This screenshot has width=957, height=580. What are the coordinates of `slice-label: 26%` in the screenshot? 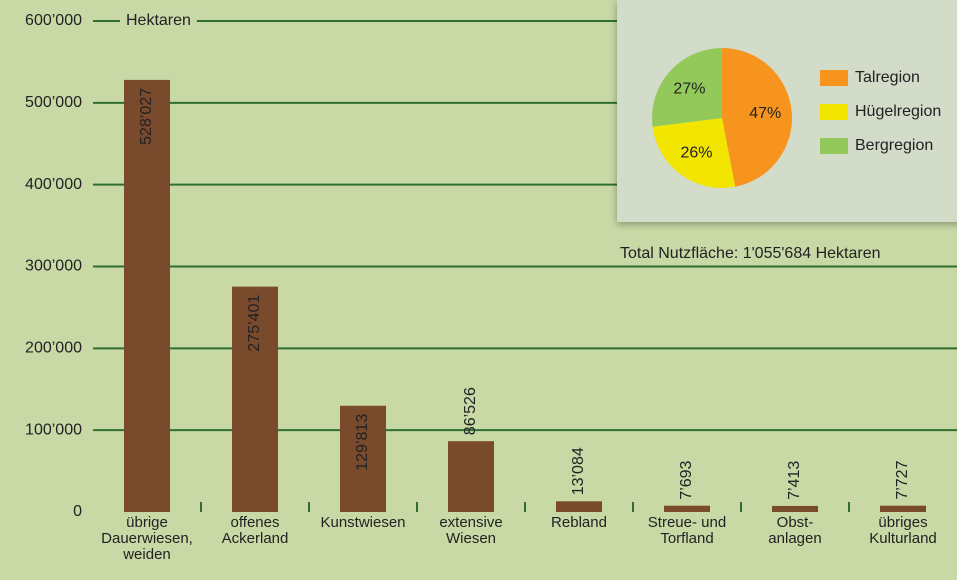 It's located at (696, 152).